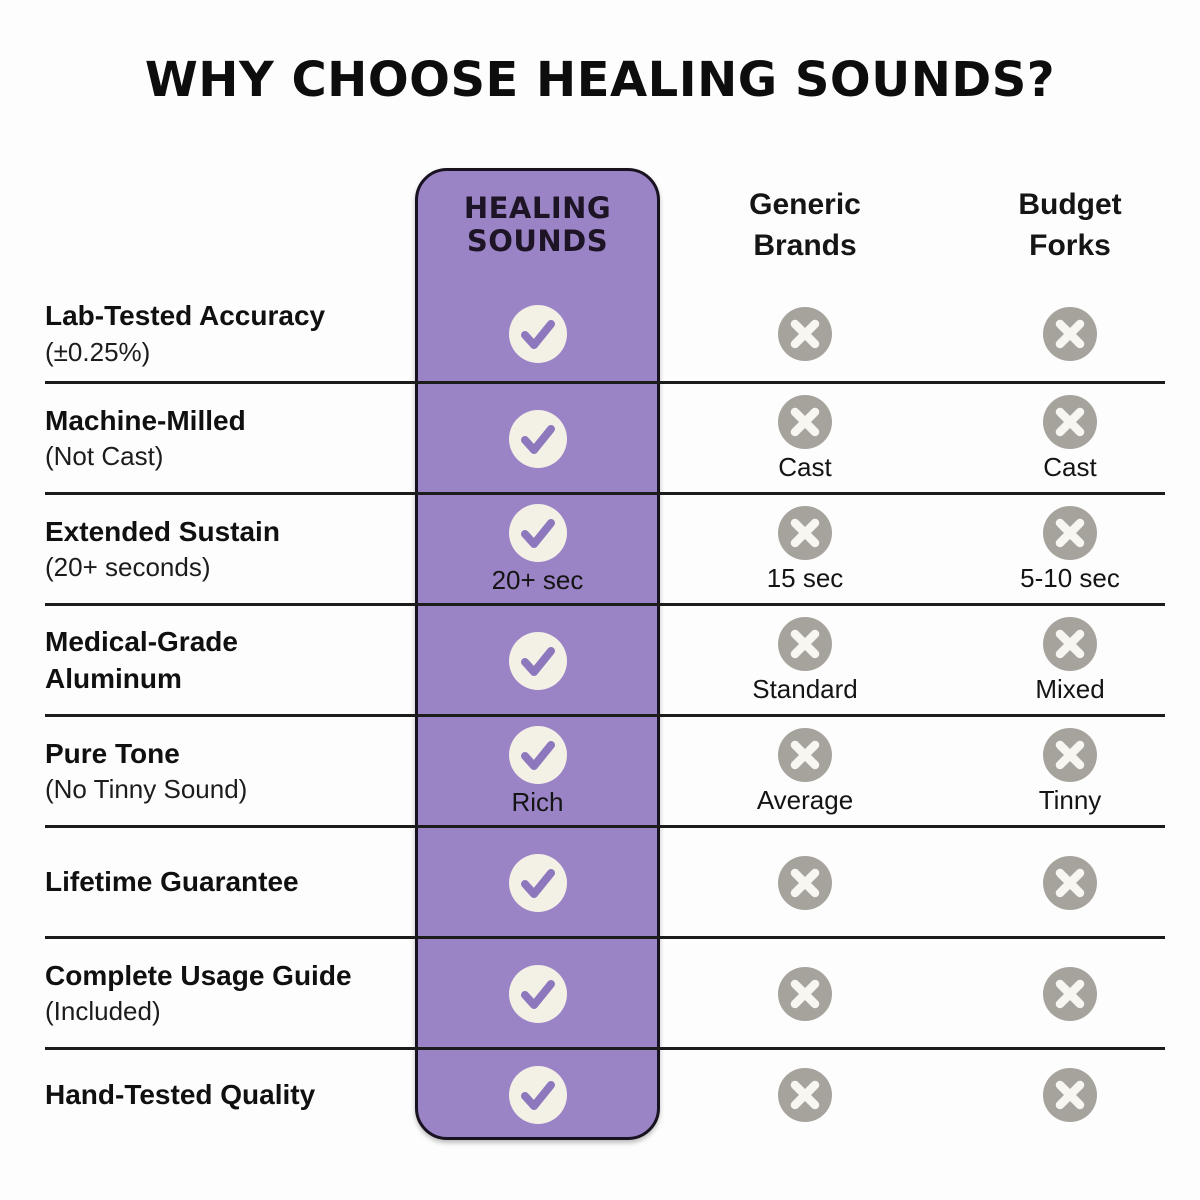 The image size is (1200, 1200). What do you see at coordinates (1070, 204) in the screenshot?
I see `header-line: Budget` at bounding box center [1070, 204].